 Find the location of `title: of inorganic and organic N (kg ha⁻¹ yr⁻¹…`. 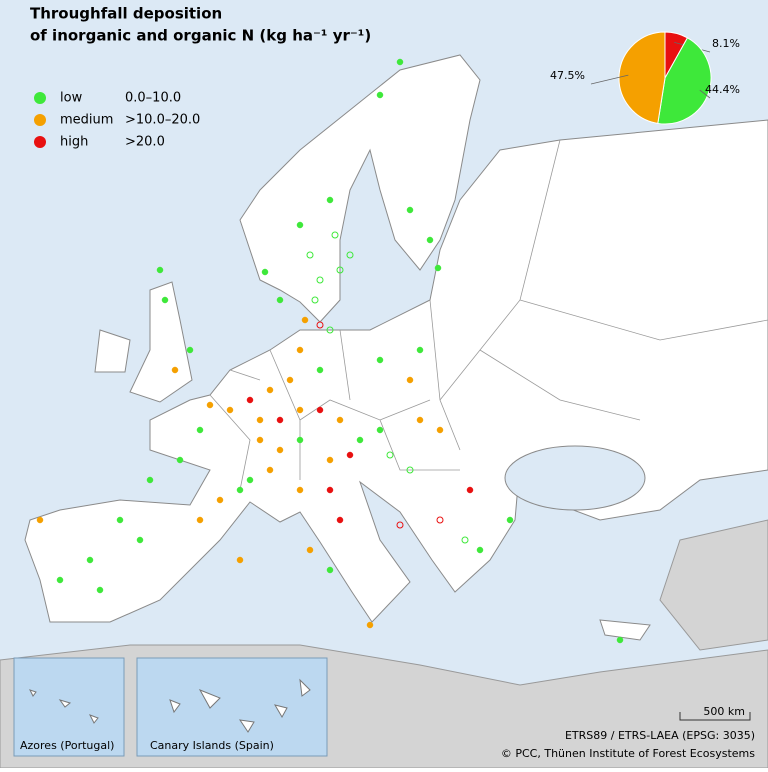

title: of inorganic and organic N (kg ha⁻¹ yr⁻¹… is located at coordinates (200, 36).